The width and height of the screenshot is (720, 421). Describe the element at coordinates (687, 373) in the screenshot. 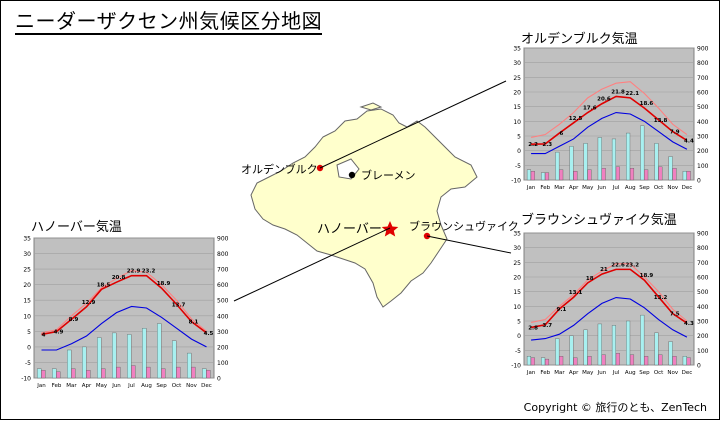

I see `x-tick-label: Dec` at that location.